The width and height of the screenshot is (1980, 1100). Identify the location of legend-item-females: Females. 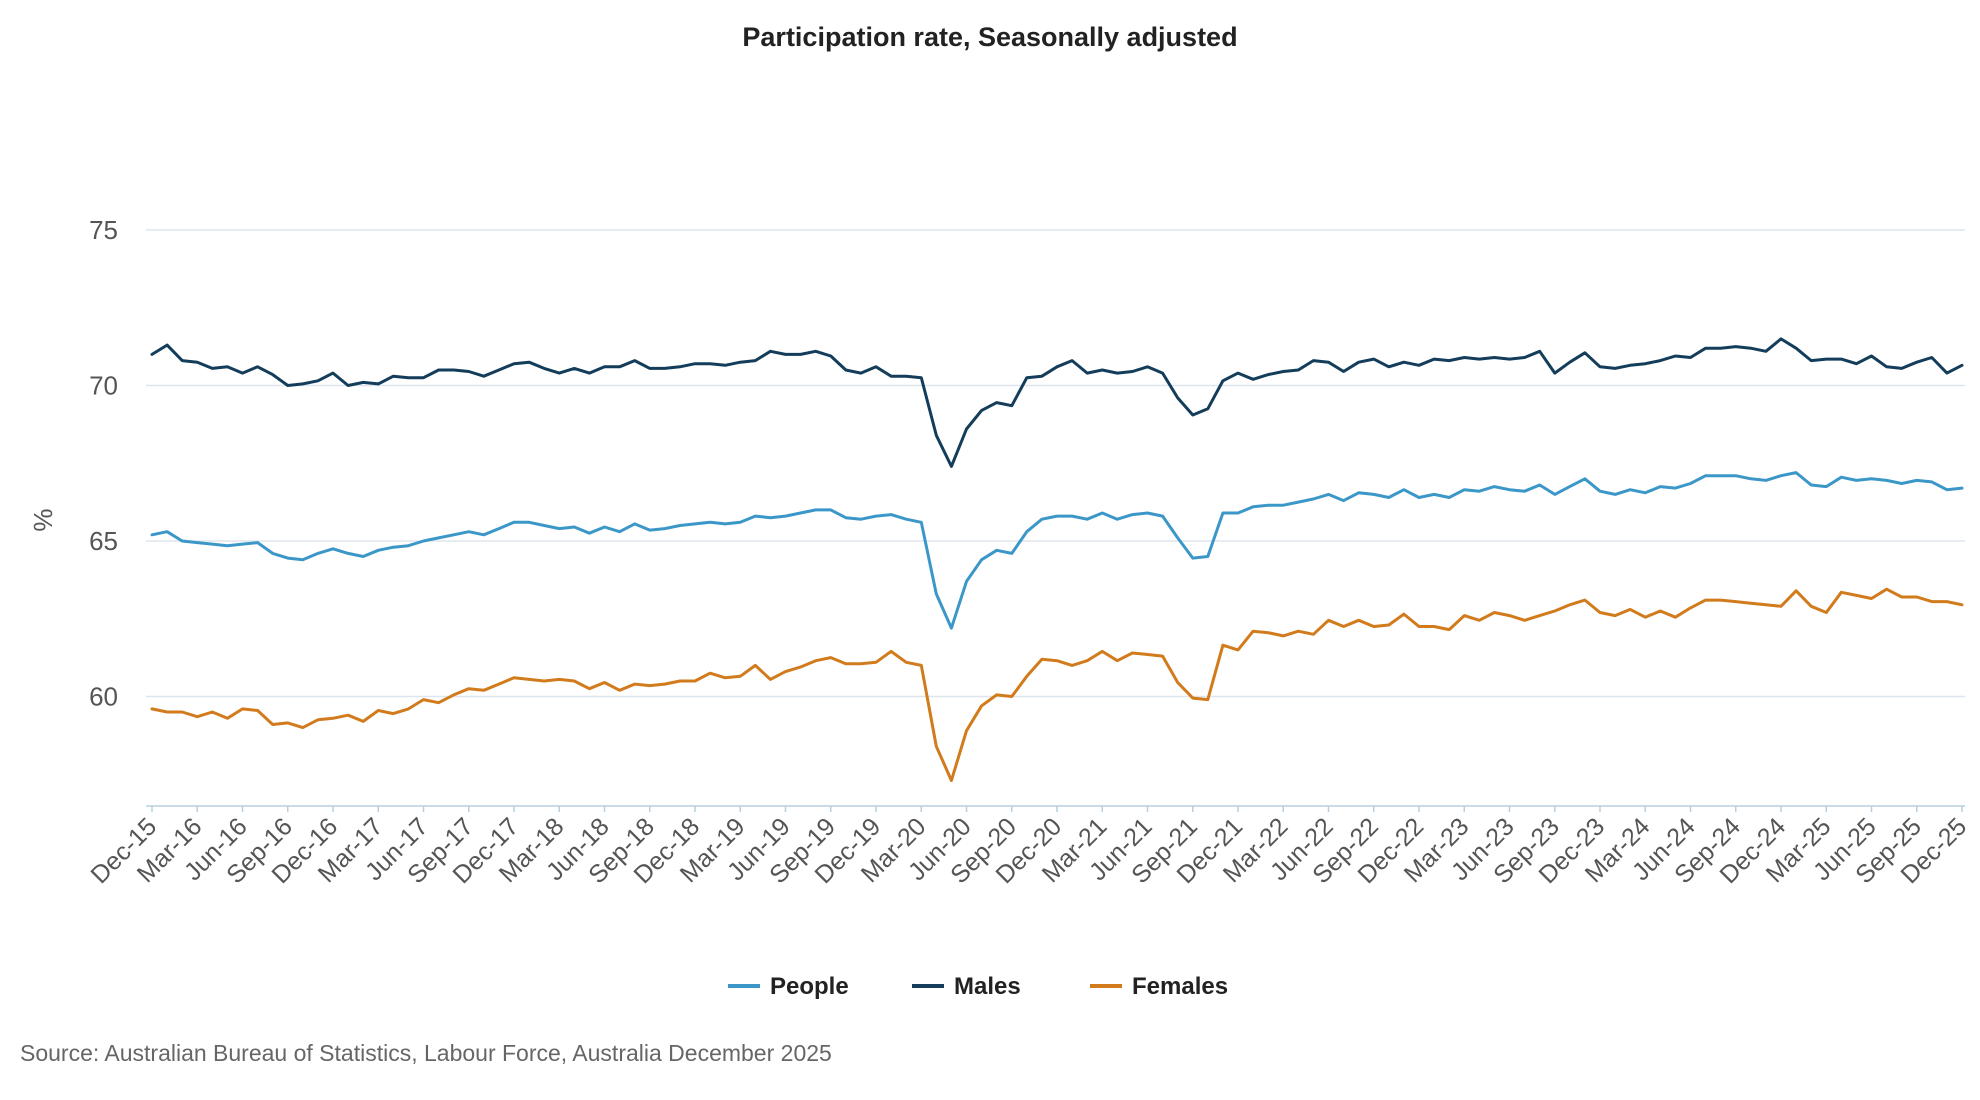
(1159, 986).